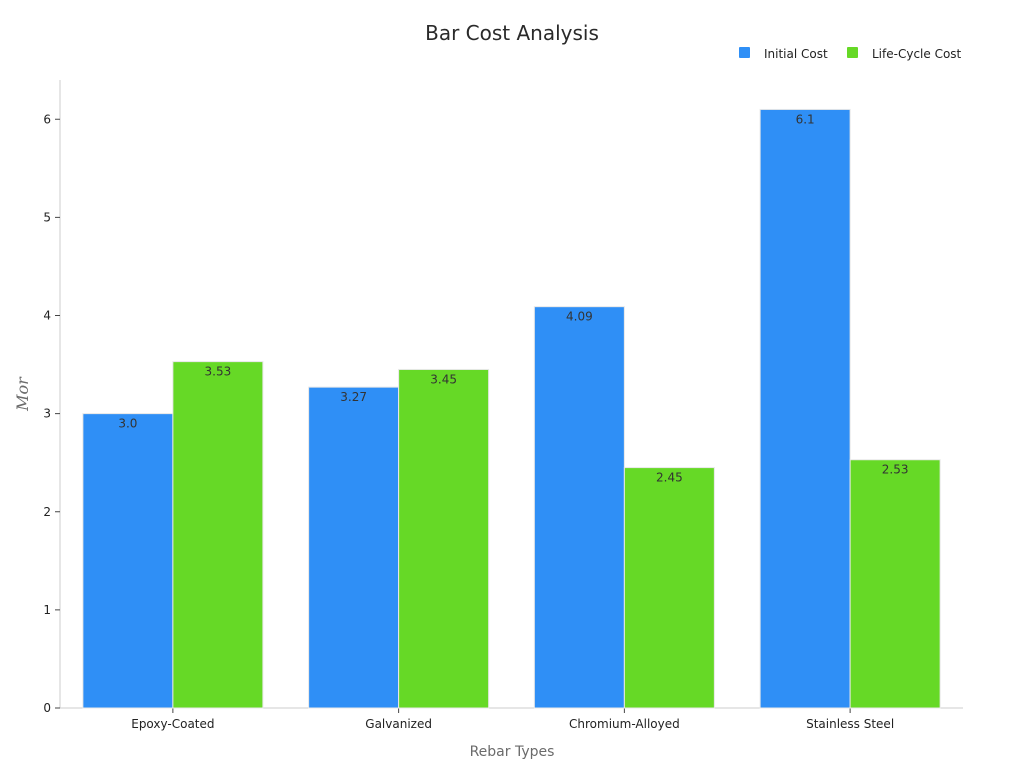 Image resolution: width=1024 pixels, height=768 pixels. Describe the element at coordinates (917, 54) in the screenshot. I see `legend-label: Life-Cycle Cost` at that location.